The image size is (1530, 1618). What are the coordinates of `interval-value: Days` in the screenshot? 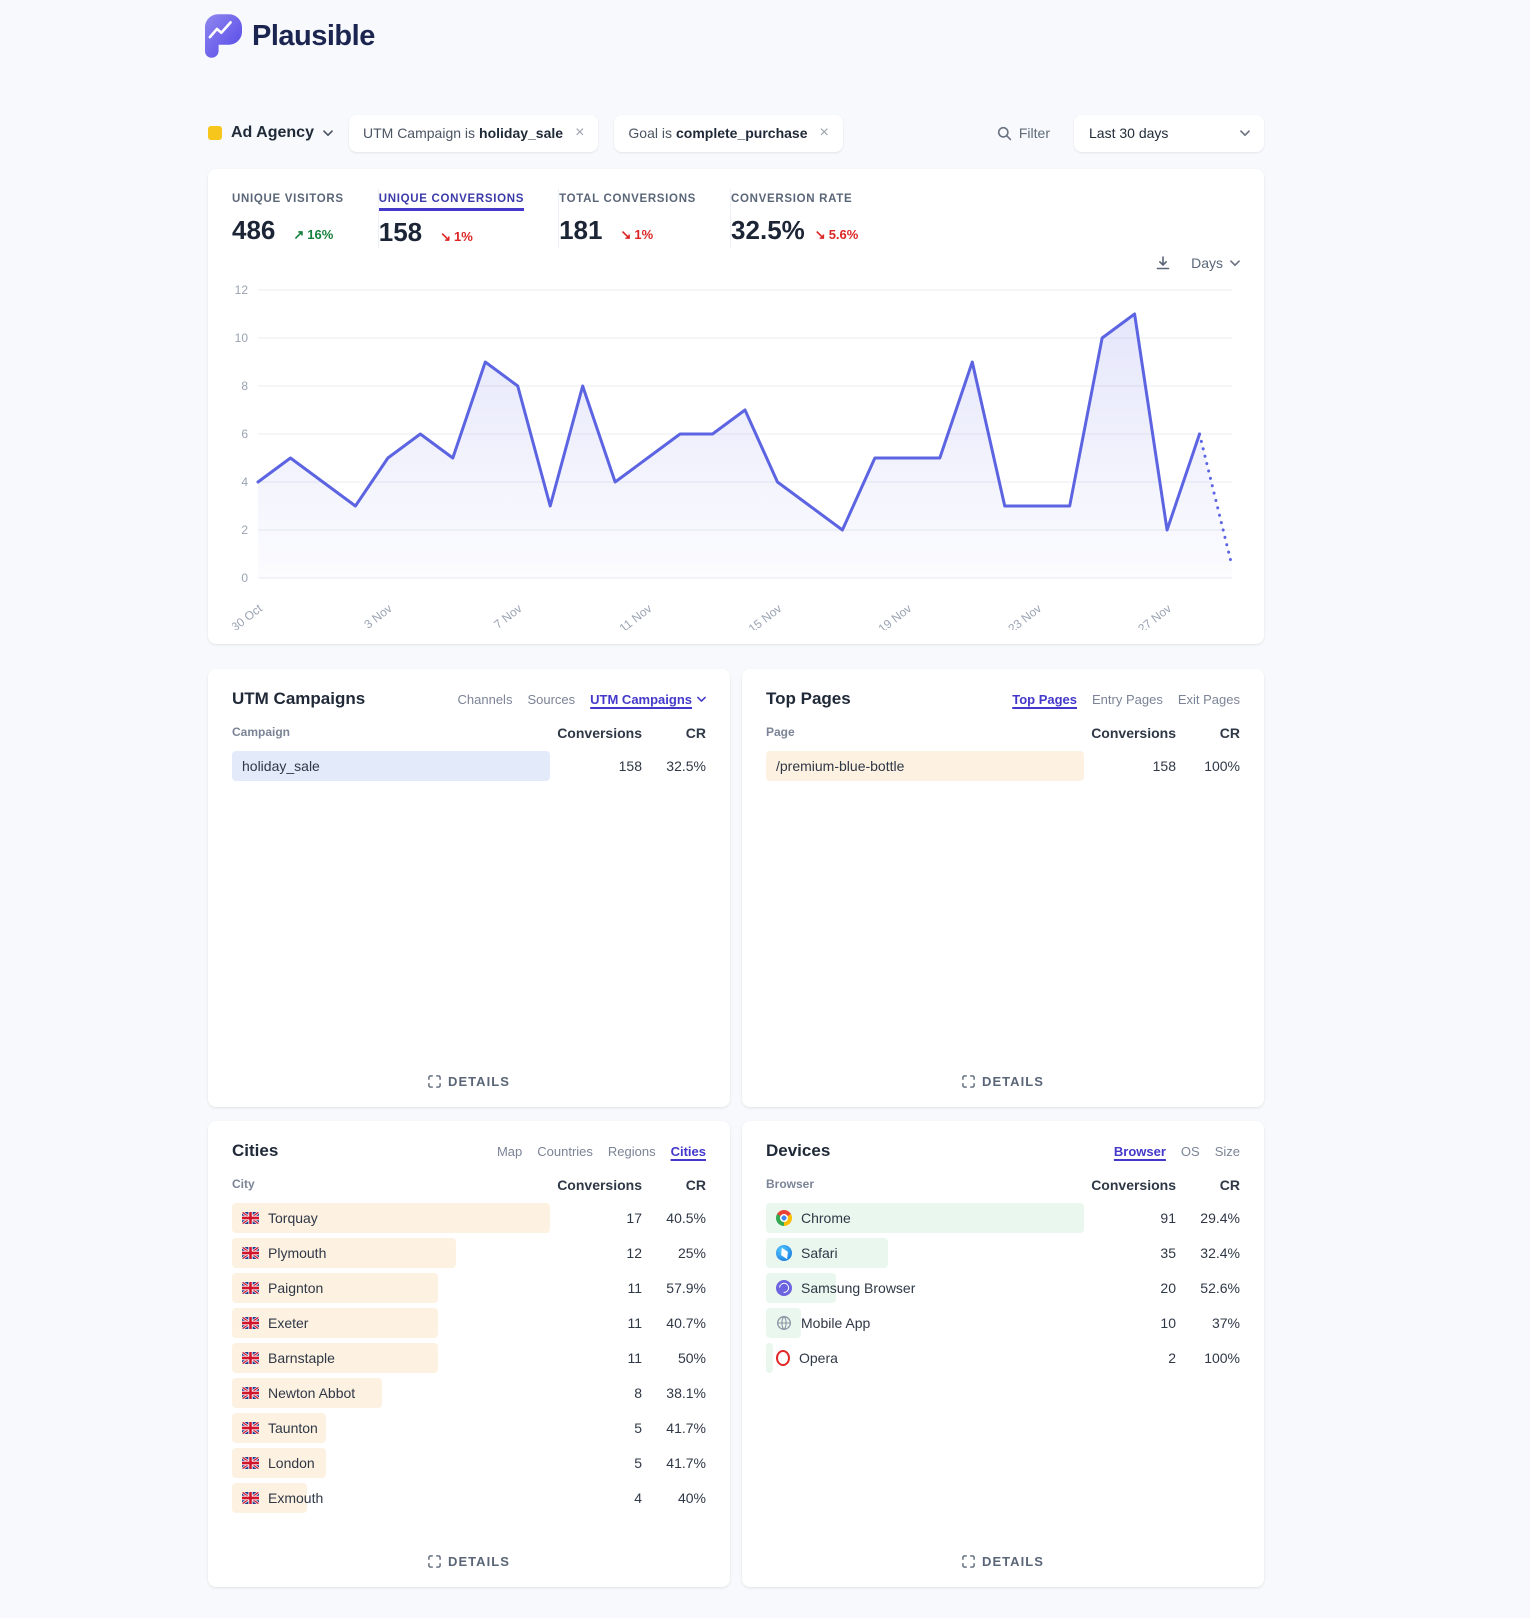 It's located at (1207, 263).